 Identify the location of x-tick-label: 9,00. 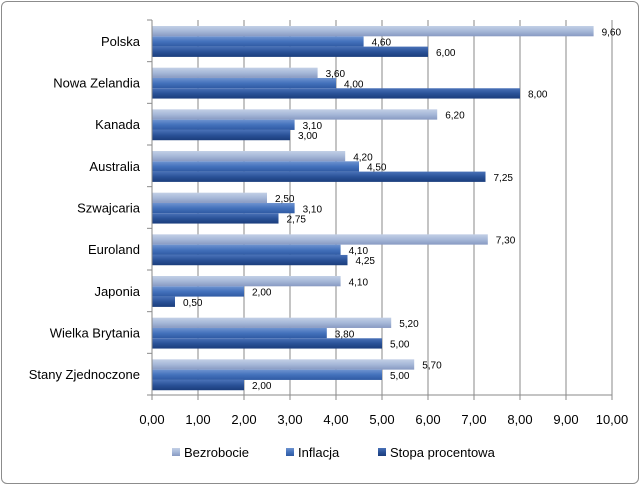
(565, 419).